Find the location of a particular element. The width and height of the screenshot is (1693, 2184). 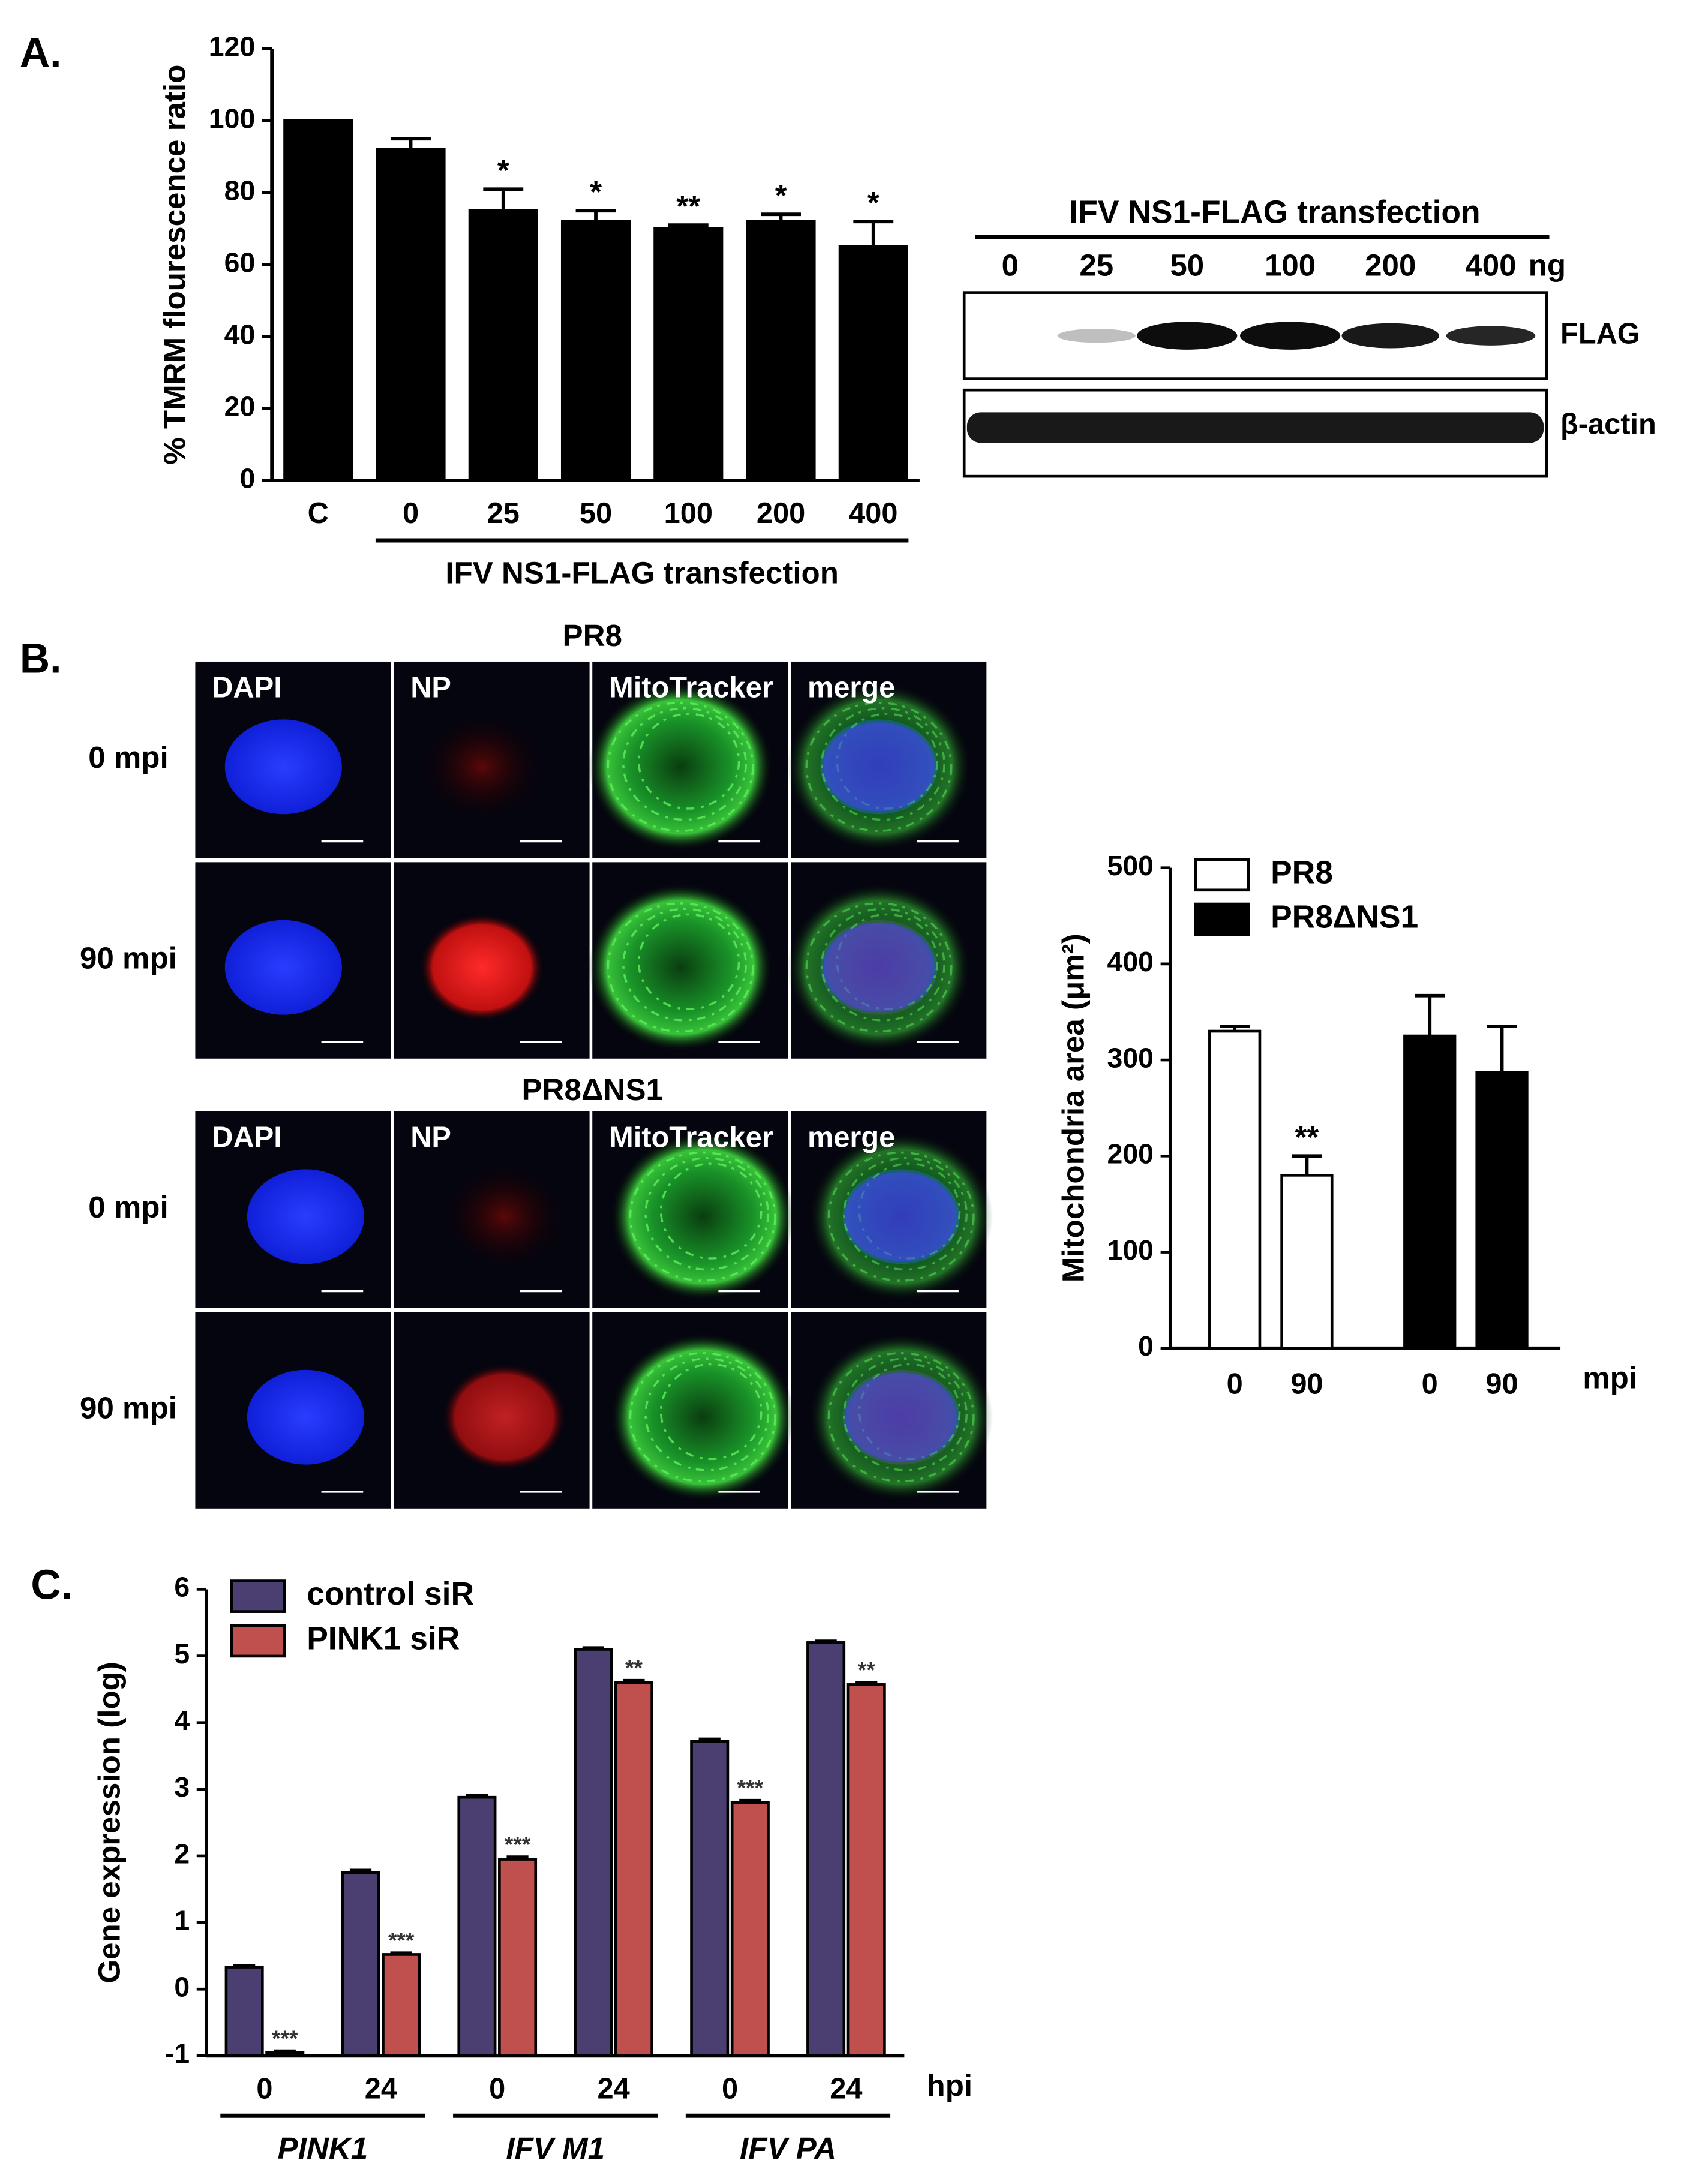

y-tick-label: 3 is located at coordinates (182, 1787).